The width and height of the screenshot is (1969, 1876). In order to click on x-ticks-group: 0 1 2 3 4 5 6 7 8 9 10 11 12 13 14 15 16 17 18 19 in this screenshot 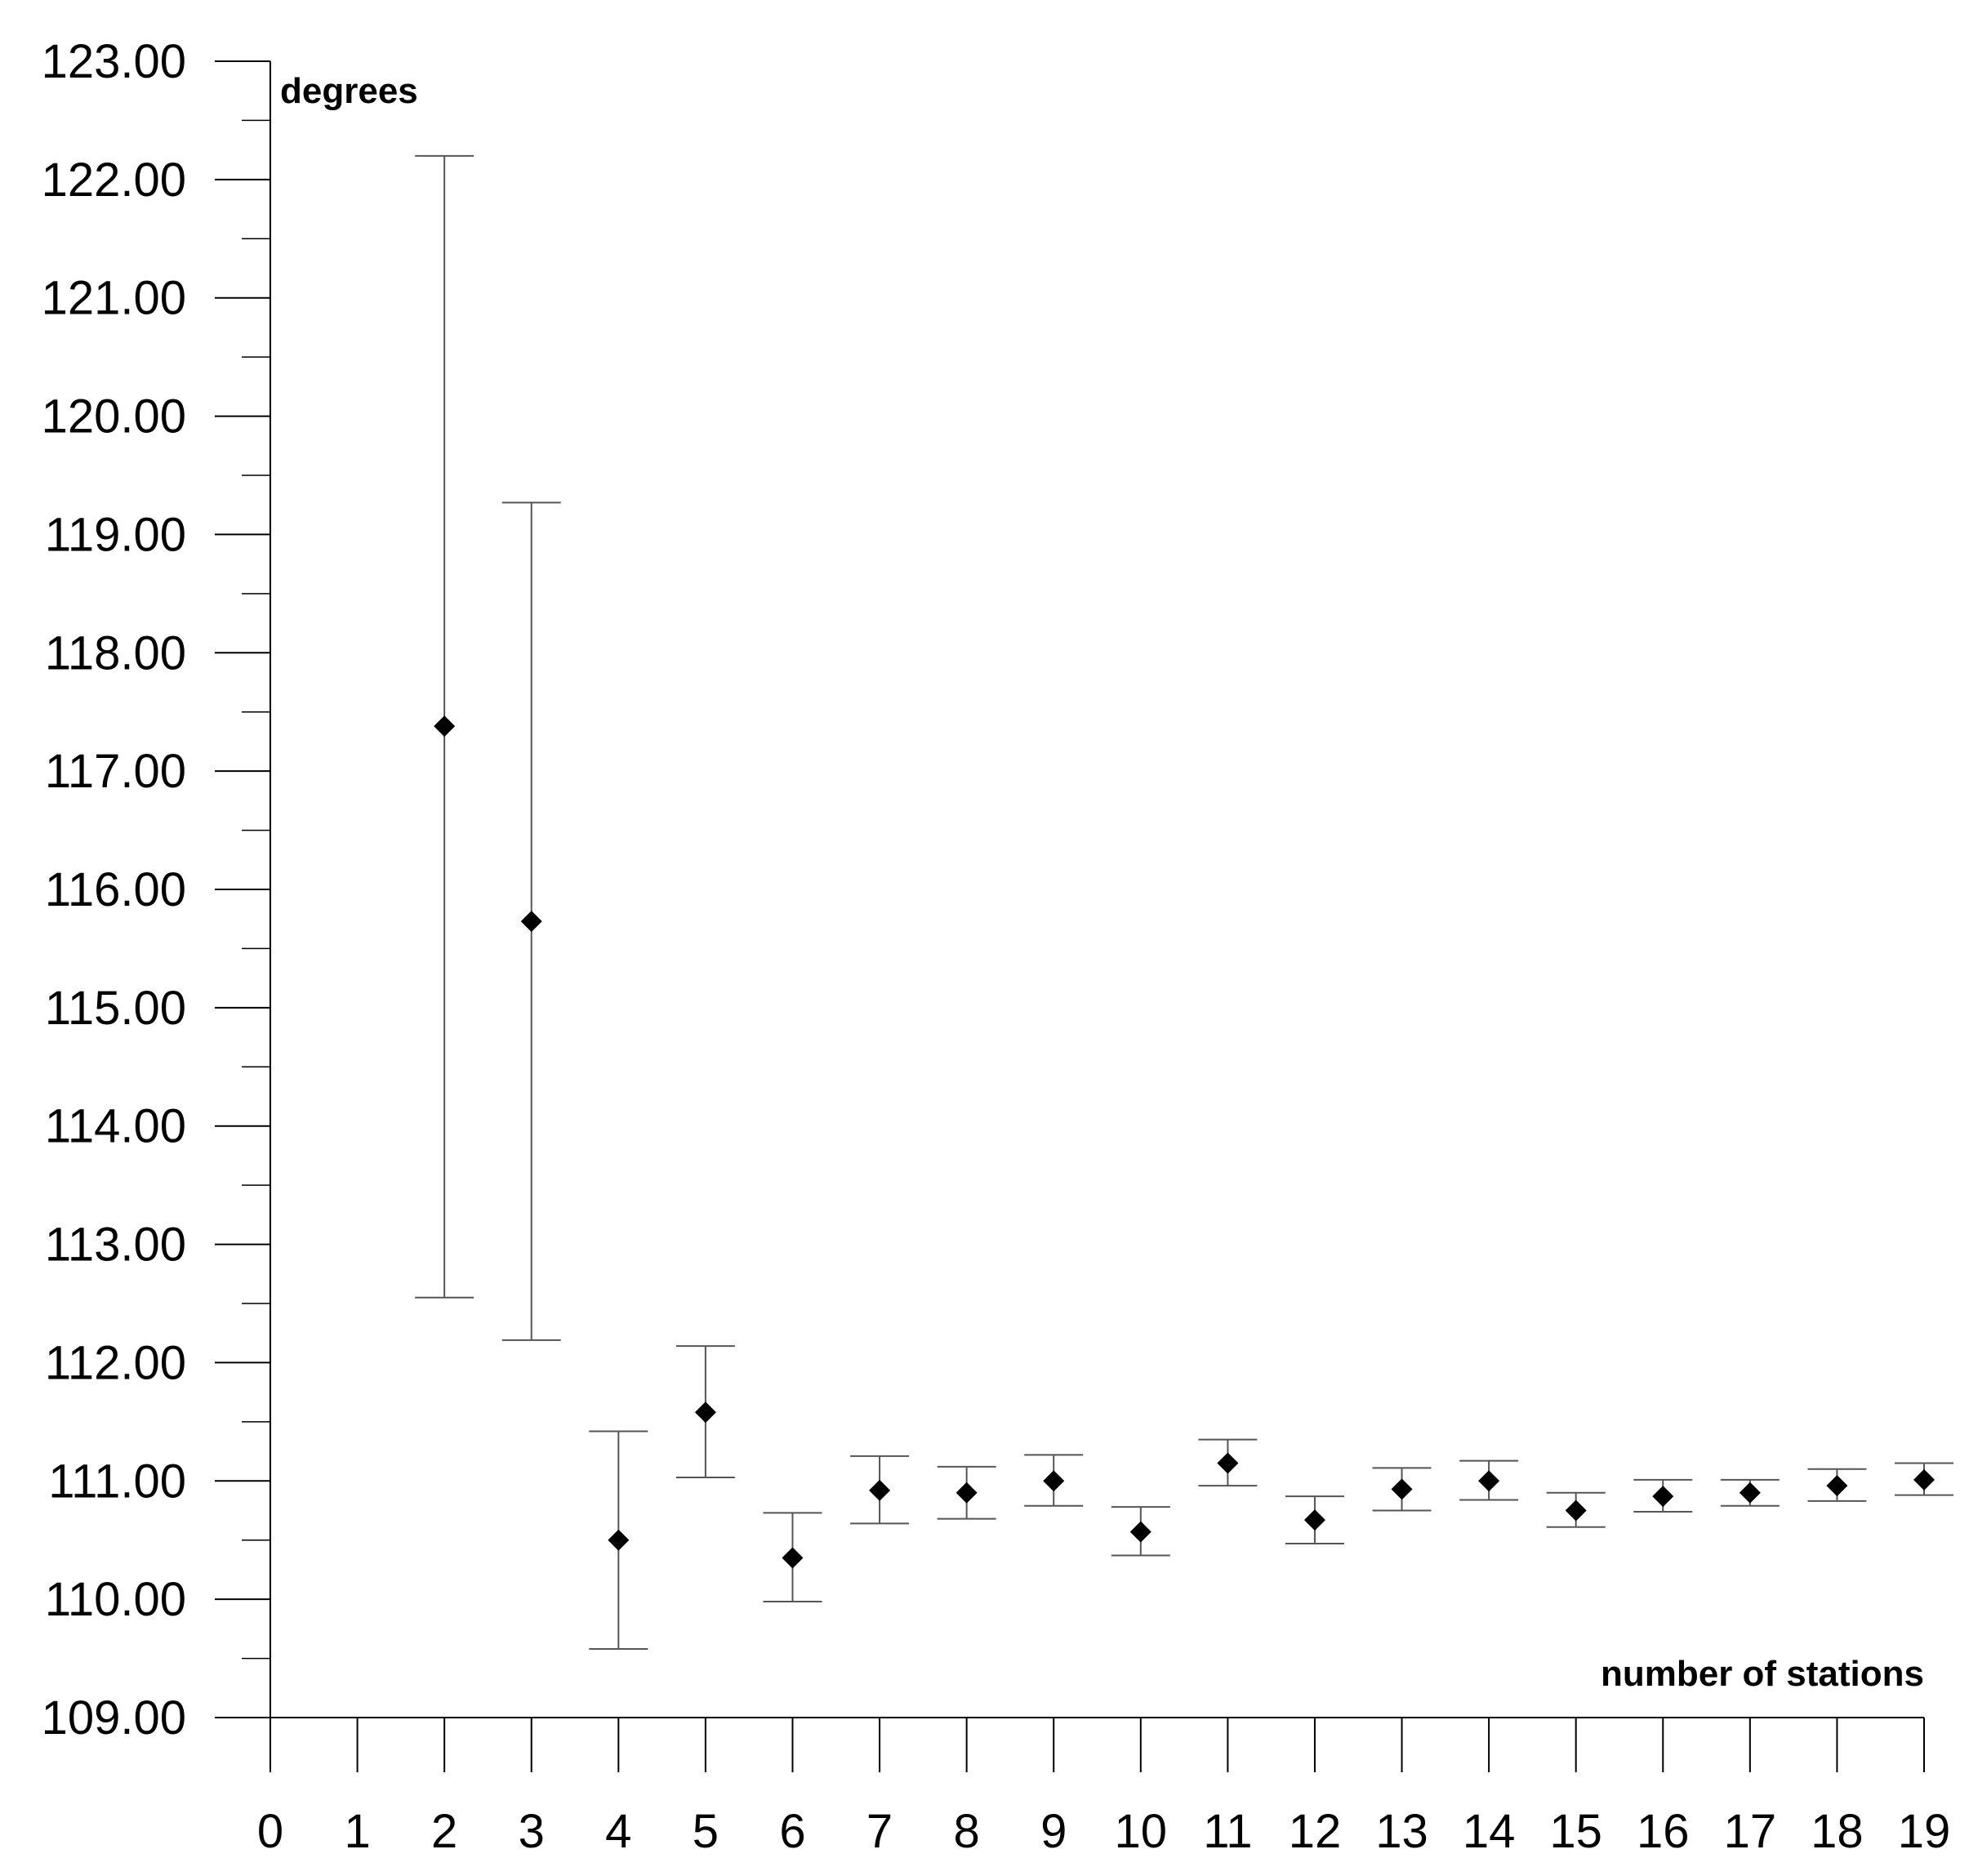, I will do `click(1103, 1788)`.